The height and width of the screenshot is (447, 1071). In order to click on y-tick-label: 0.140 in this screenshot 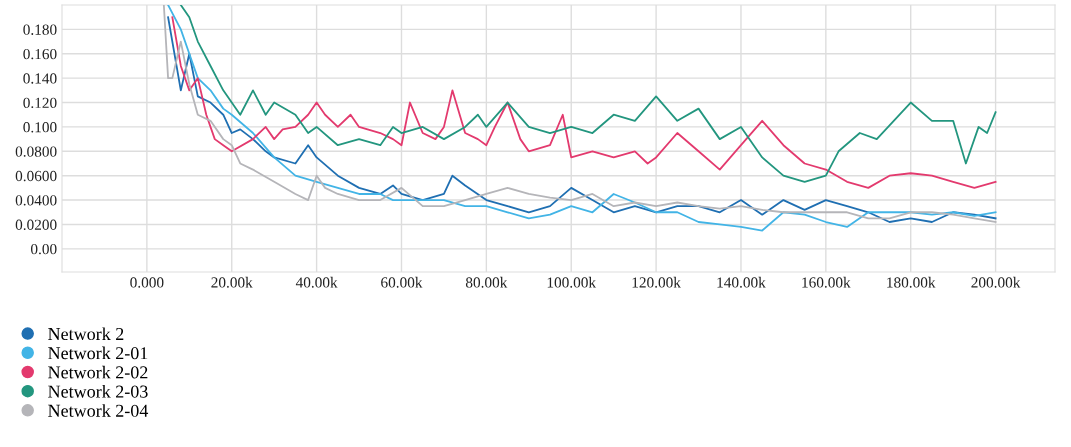, I will do `click(40, 78)`.